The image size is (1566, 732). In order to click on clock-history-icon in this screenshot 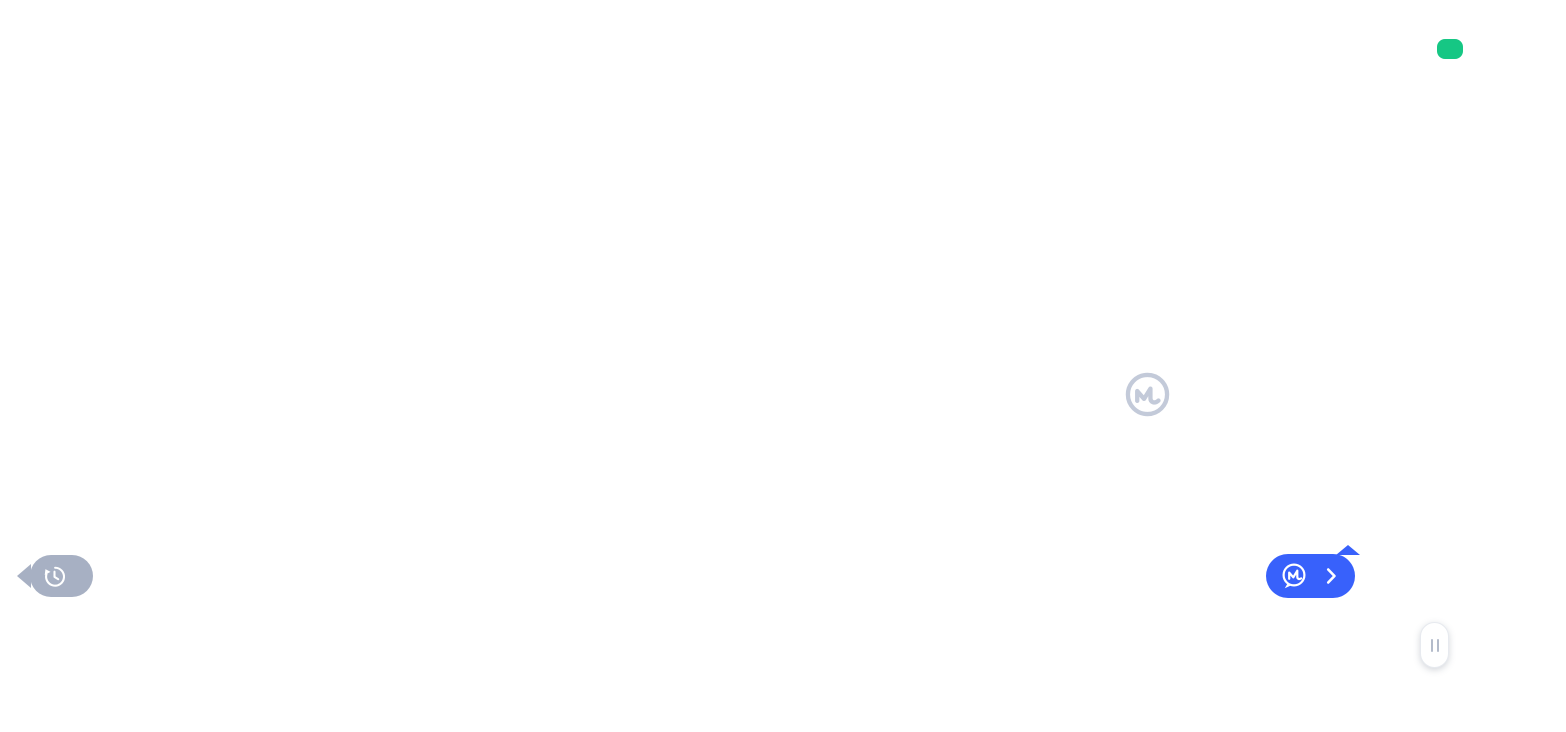, I will do `click(54, 576)`.